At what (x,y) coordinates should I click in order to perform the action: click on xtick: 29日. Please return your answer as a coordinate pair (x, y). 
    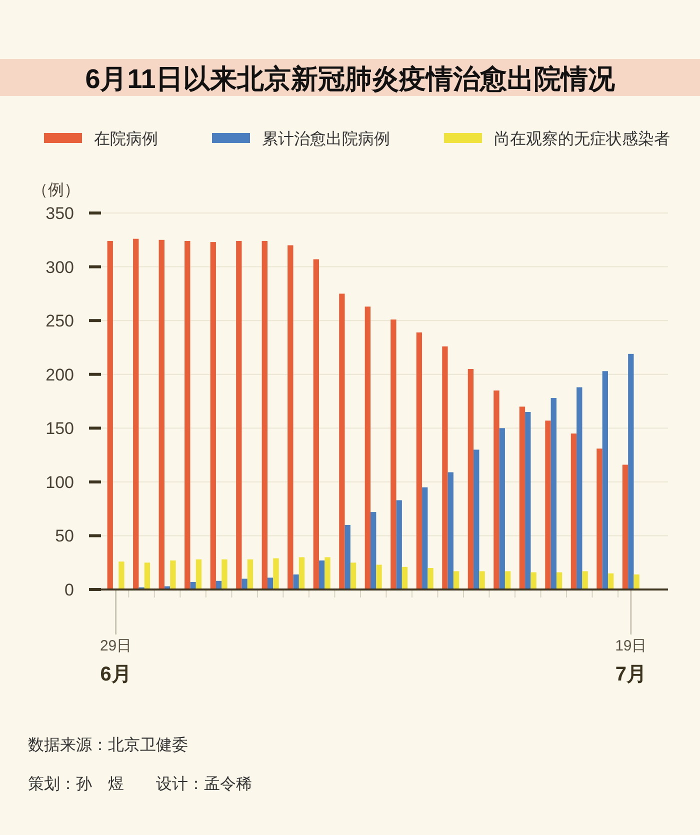
    Looking at the image, I should click on (116, 646).